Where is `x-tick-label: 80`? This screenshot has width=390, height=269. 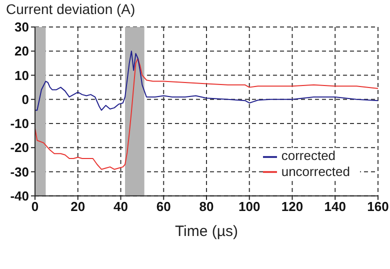 x-tick-label: 80 is located at coordinates (206, 206).